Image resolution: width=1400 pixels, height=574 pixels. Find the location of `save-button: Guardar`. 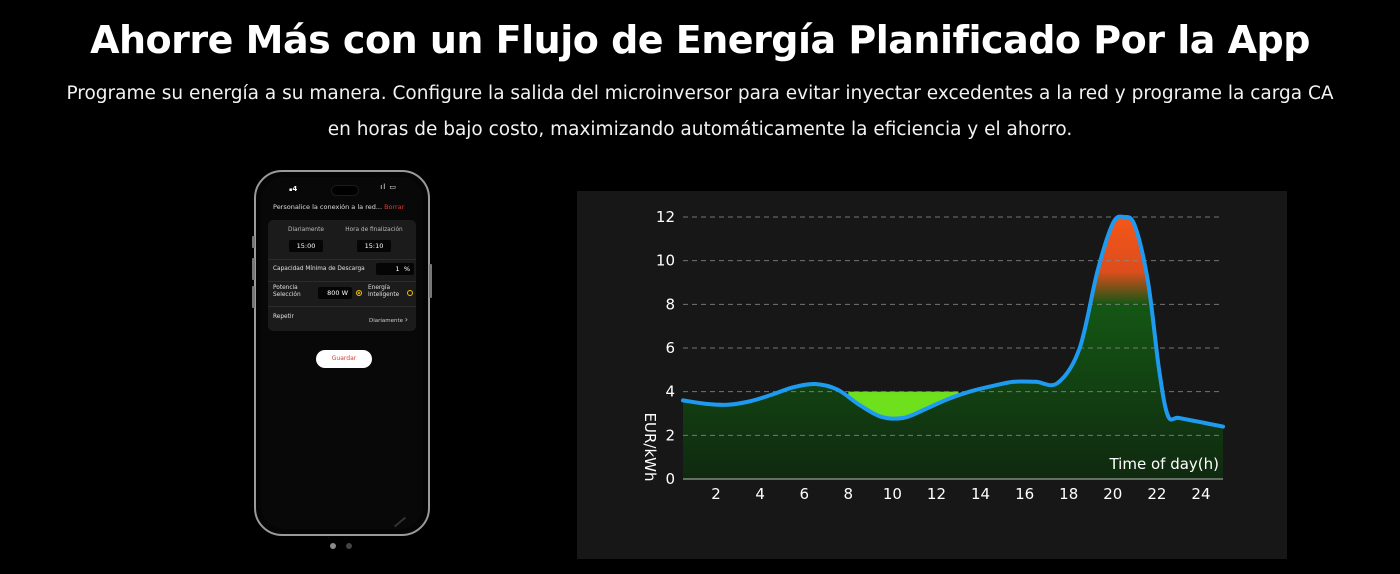

save-button: Guardar is located at coordinates (344, 359).